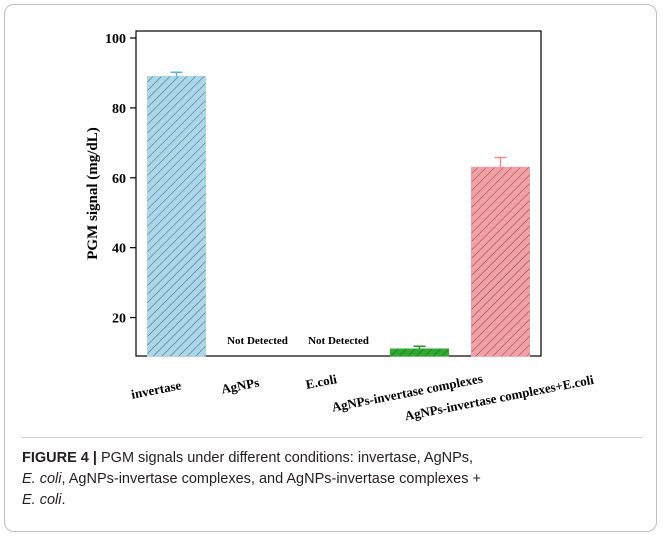 The width and height of the screenshot is (663, 538). What do you see at coordinates (115, 39) in the screenshot?
I see `y-tick-label-4: 100` at bounding box center [115, 39].